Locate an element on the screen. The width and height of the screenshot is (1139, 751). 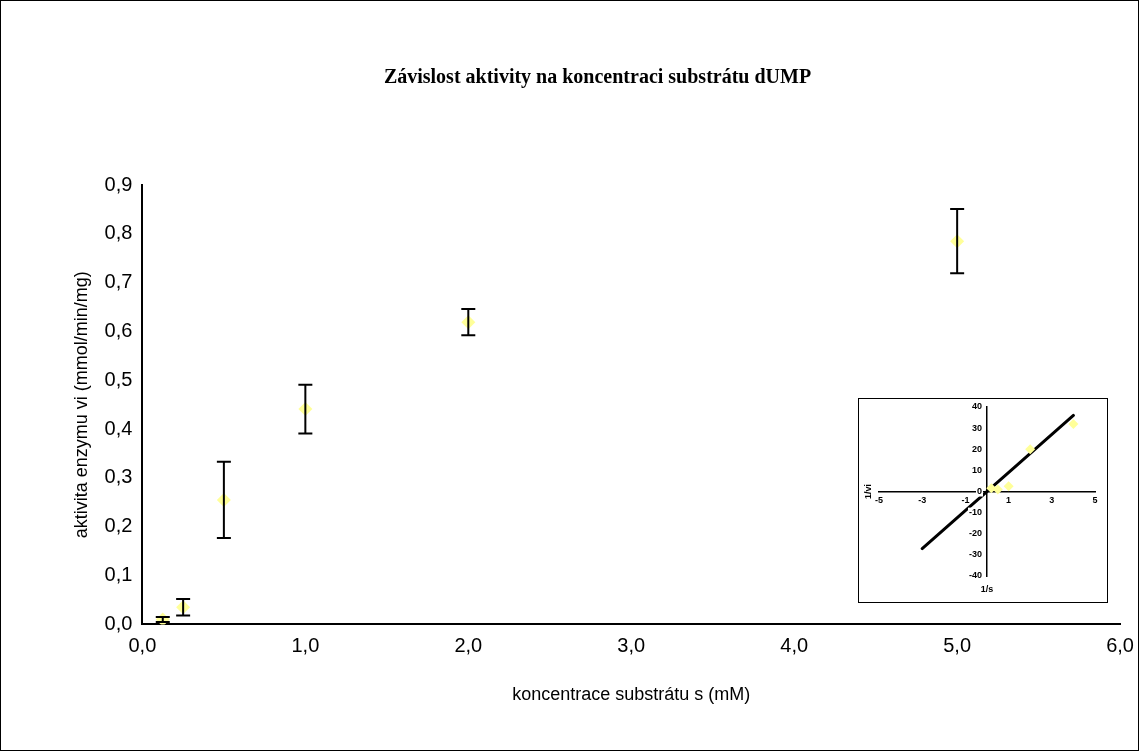
y-tick-label: 0,5 is located at coordinates (118, 378).